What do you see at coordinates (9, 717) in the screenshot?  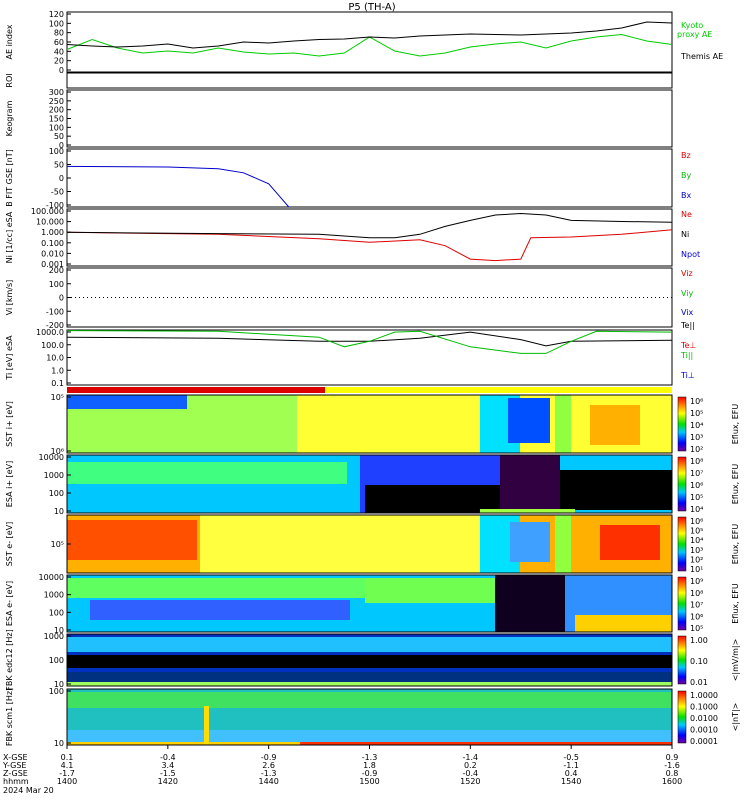 I see `y-label-12: FBK scm1 [Hz]` at bounding box center [9, 717].